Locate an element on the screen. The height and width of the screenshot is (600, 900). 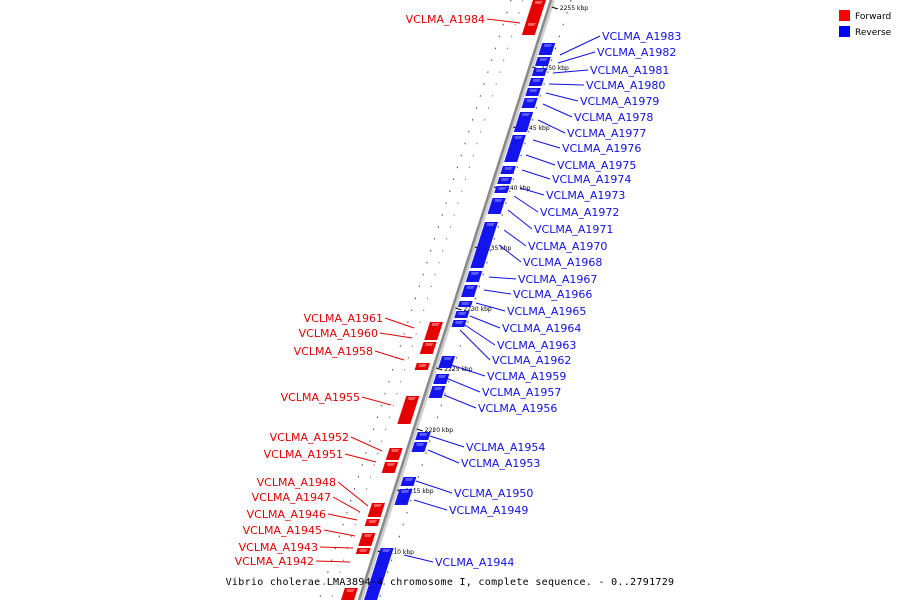
gene-label: VCLMA_A1965 is located at coordinates (546, 311).